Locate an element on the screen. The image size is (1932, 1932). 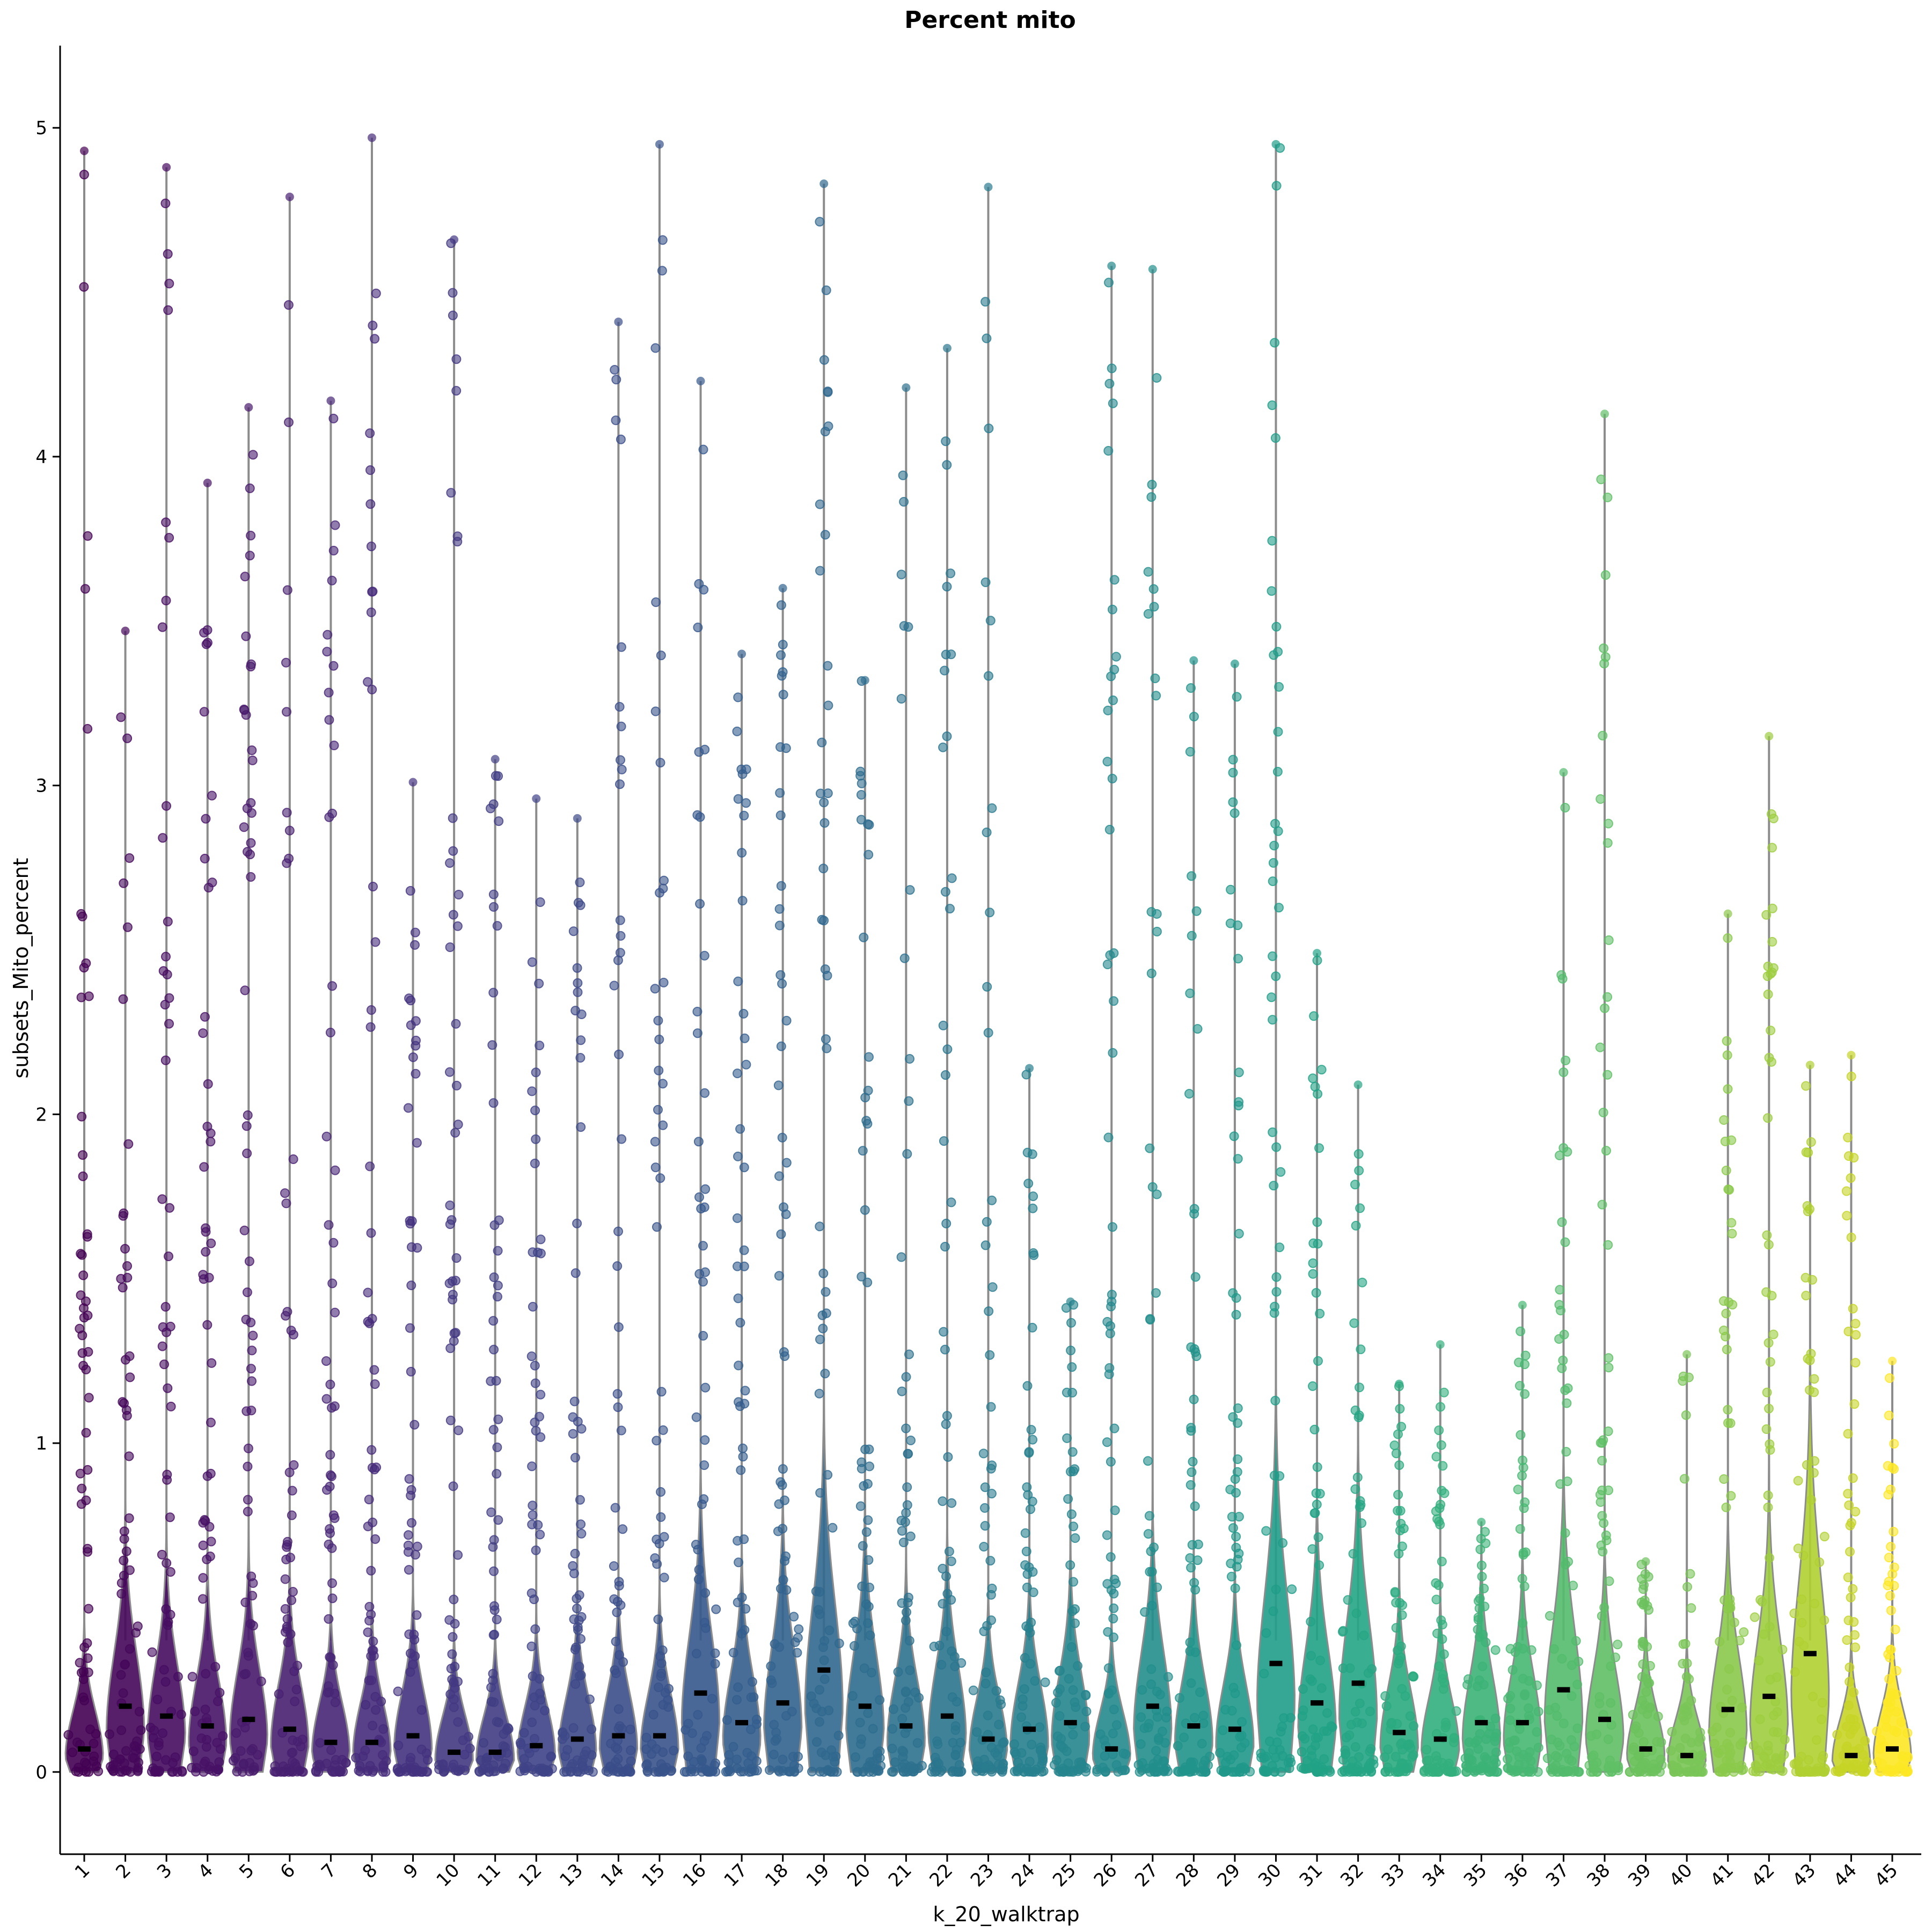
x-tick-label: 14 is located at coordinates (612, 1875).